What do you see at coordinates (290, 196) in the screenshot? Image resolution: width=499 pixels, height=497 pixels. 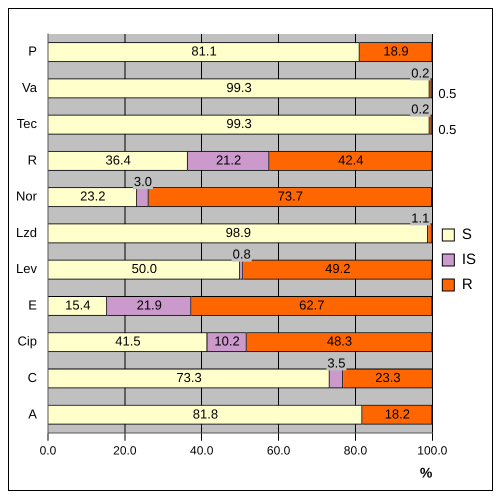 I see `data-label: 73.7` at bounding box center [290, 196].